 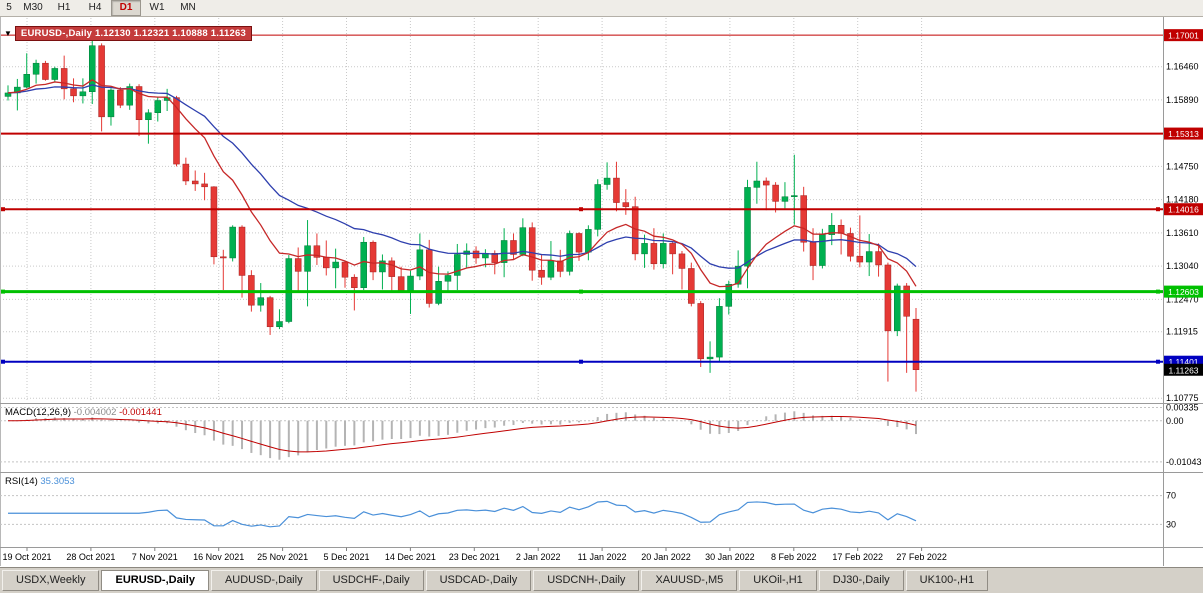 What do you see at coordinates (1183, 36) in the screenshot?
I see `svg-text: 1.17001` at bounding box center [1183, 36].